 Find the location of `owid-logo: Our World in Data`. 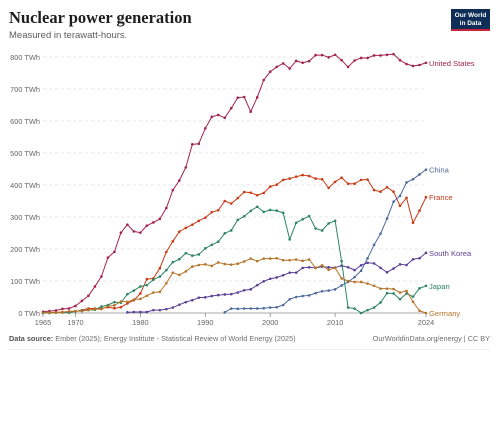

owid-logo: Our World in Data is located at coordinates (470, 20).